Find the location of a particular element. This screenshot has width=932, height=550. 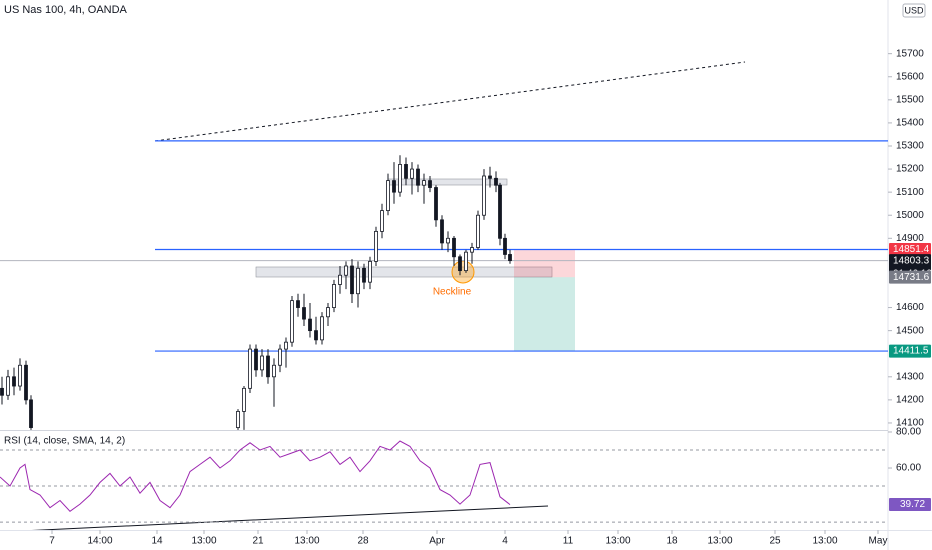

annotation: Neckline is located at coordinates (452, 292).